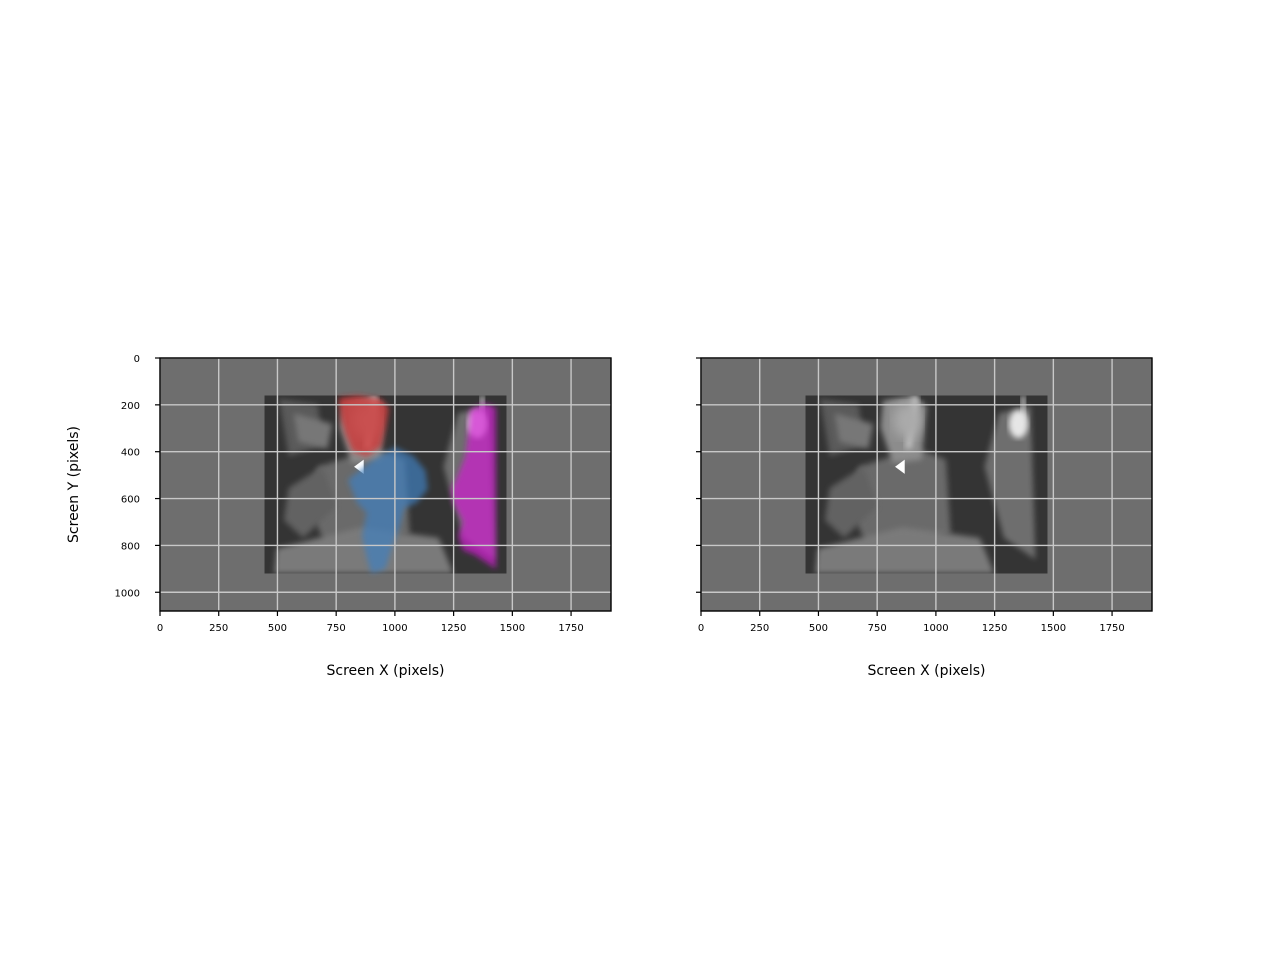 This screenshot has width=1280, height=960. I want to click on left-y-tick-label: 800, so click(130, 546).